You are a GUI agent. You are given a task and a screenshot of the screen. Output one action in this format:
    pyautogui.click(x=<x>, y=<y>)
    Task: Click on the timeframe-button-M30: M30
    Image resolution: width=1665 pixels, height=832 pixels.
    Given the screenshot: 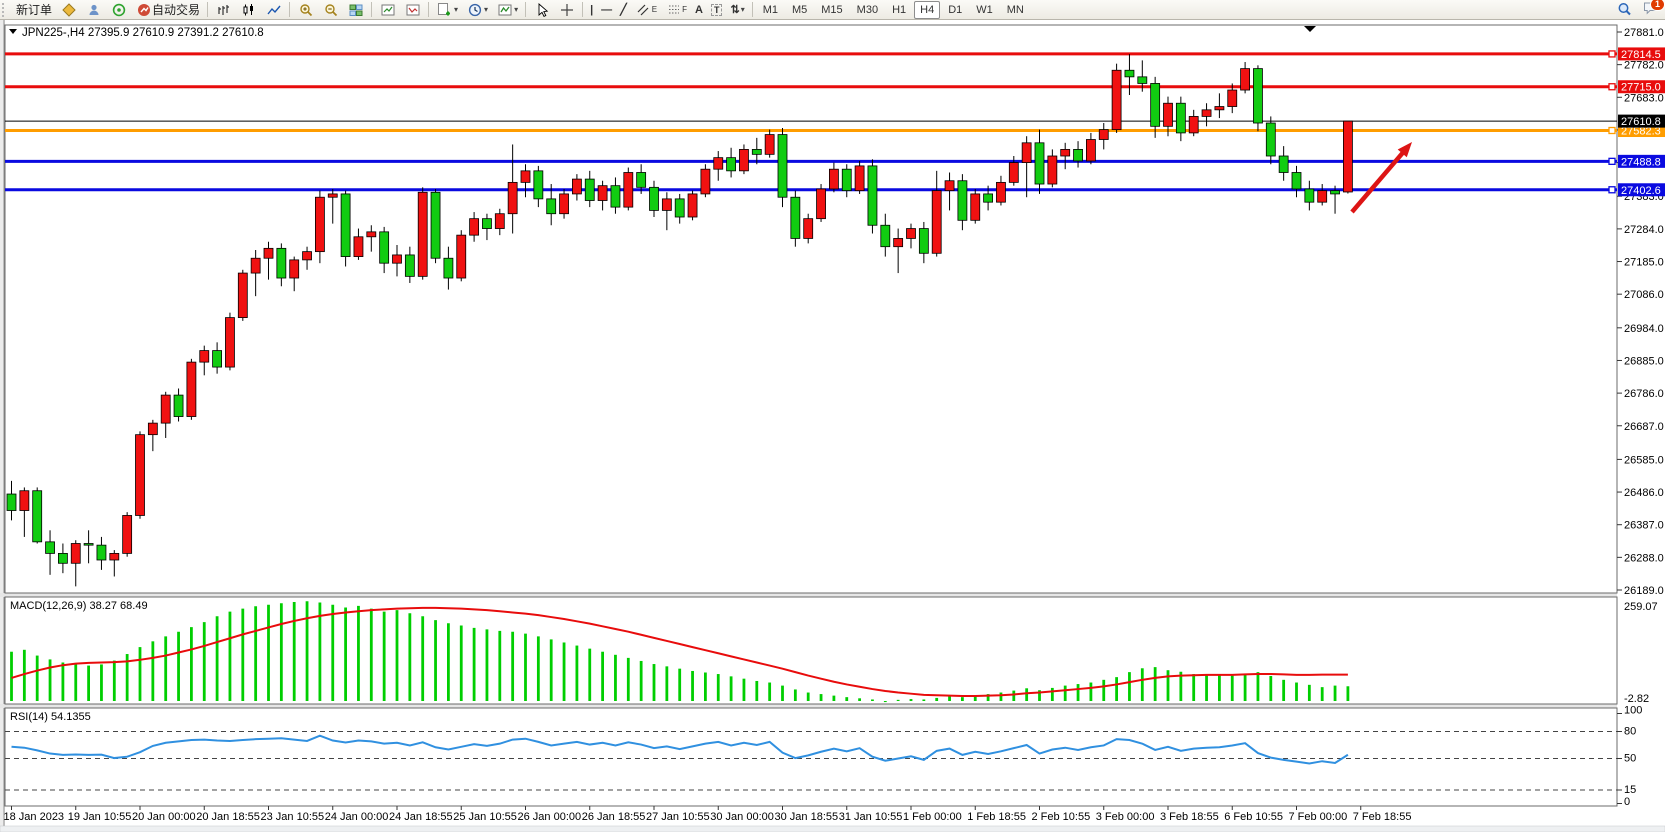 What is the action you would take?
    pyautogui.click(x=867, y=9)
    